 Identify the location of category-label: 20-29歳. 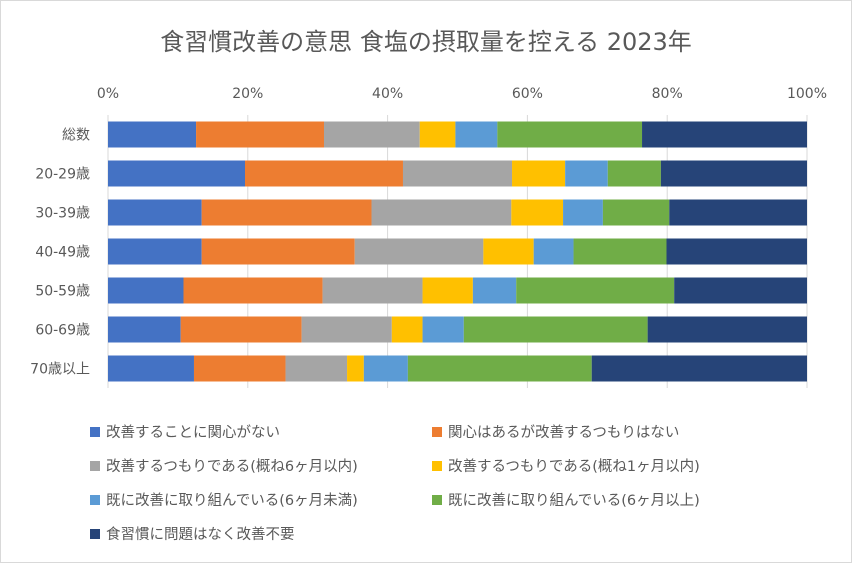
(62, 175).